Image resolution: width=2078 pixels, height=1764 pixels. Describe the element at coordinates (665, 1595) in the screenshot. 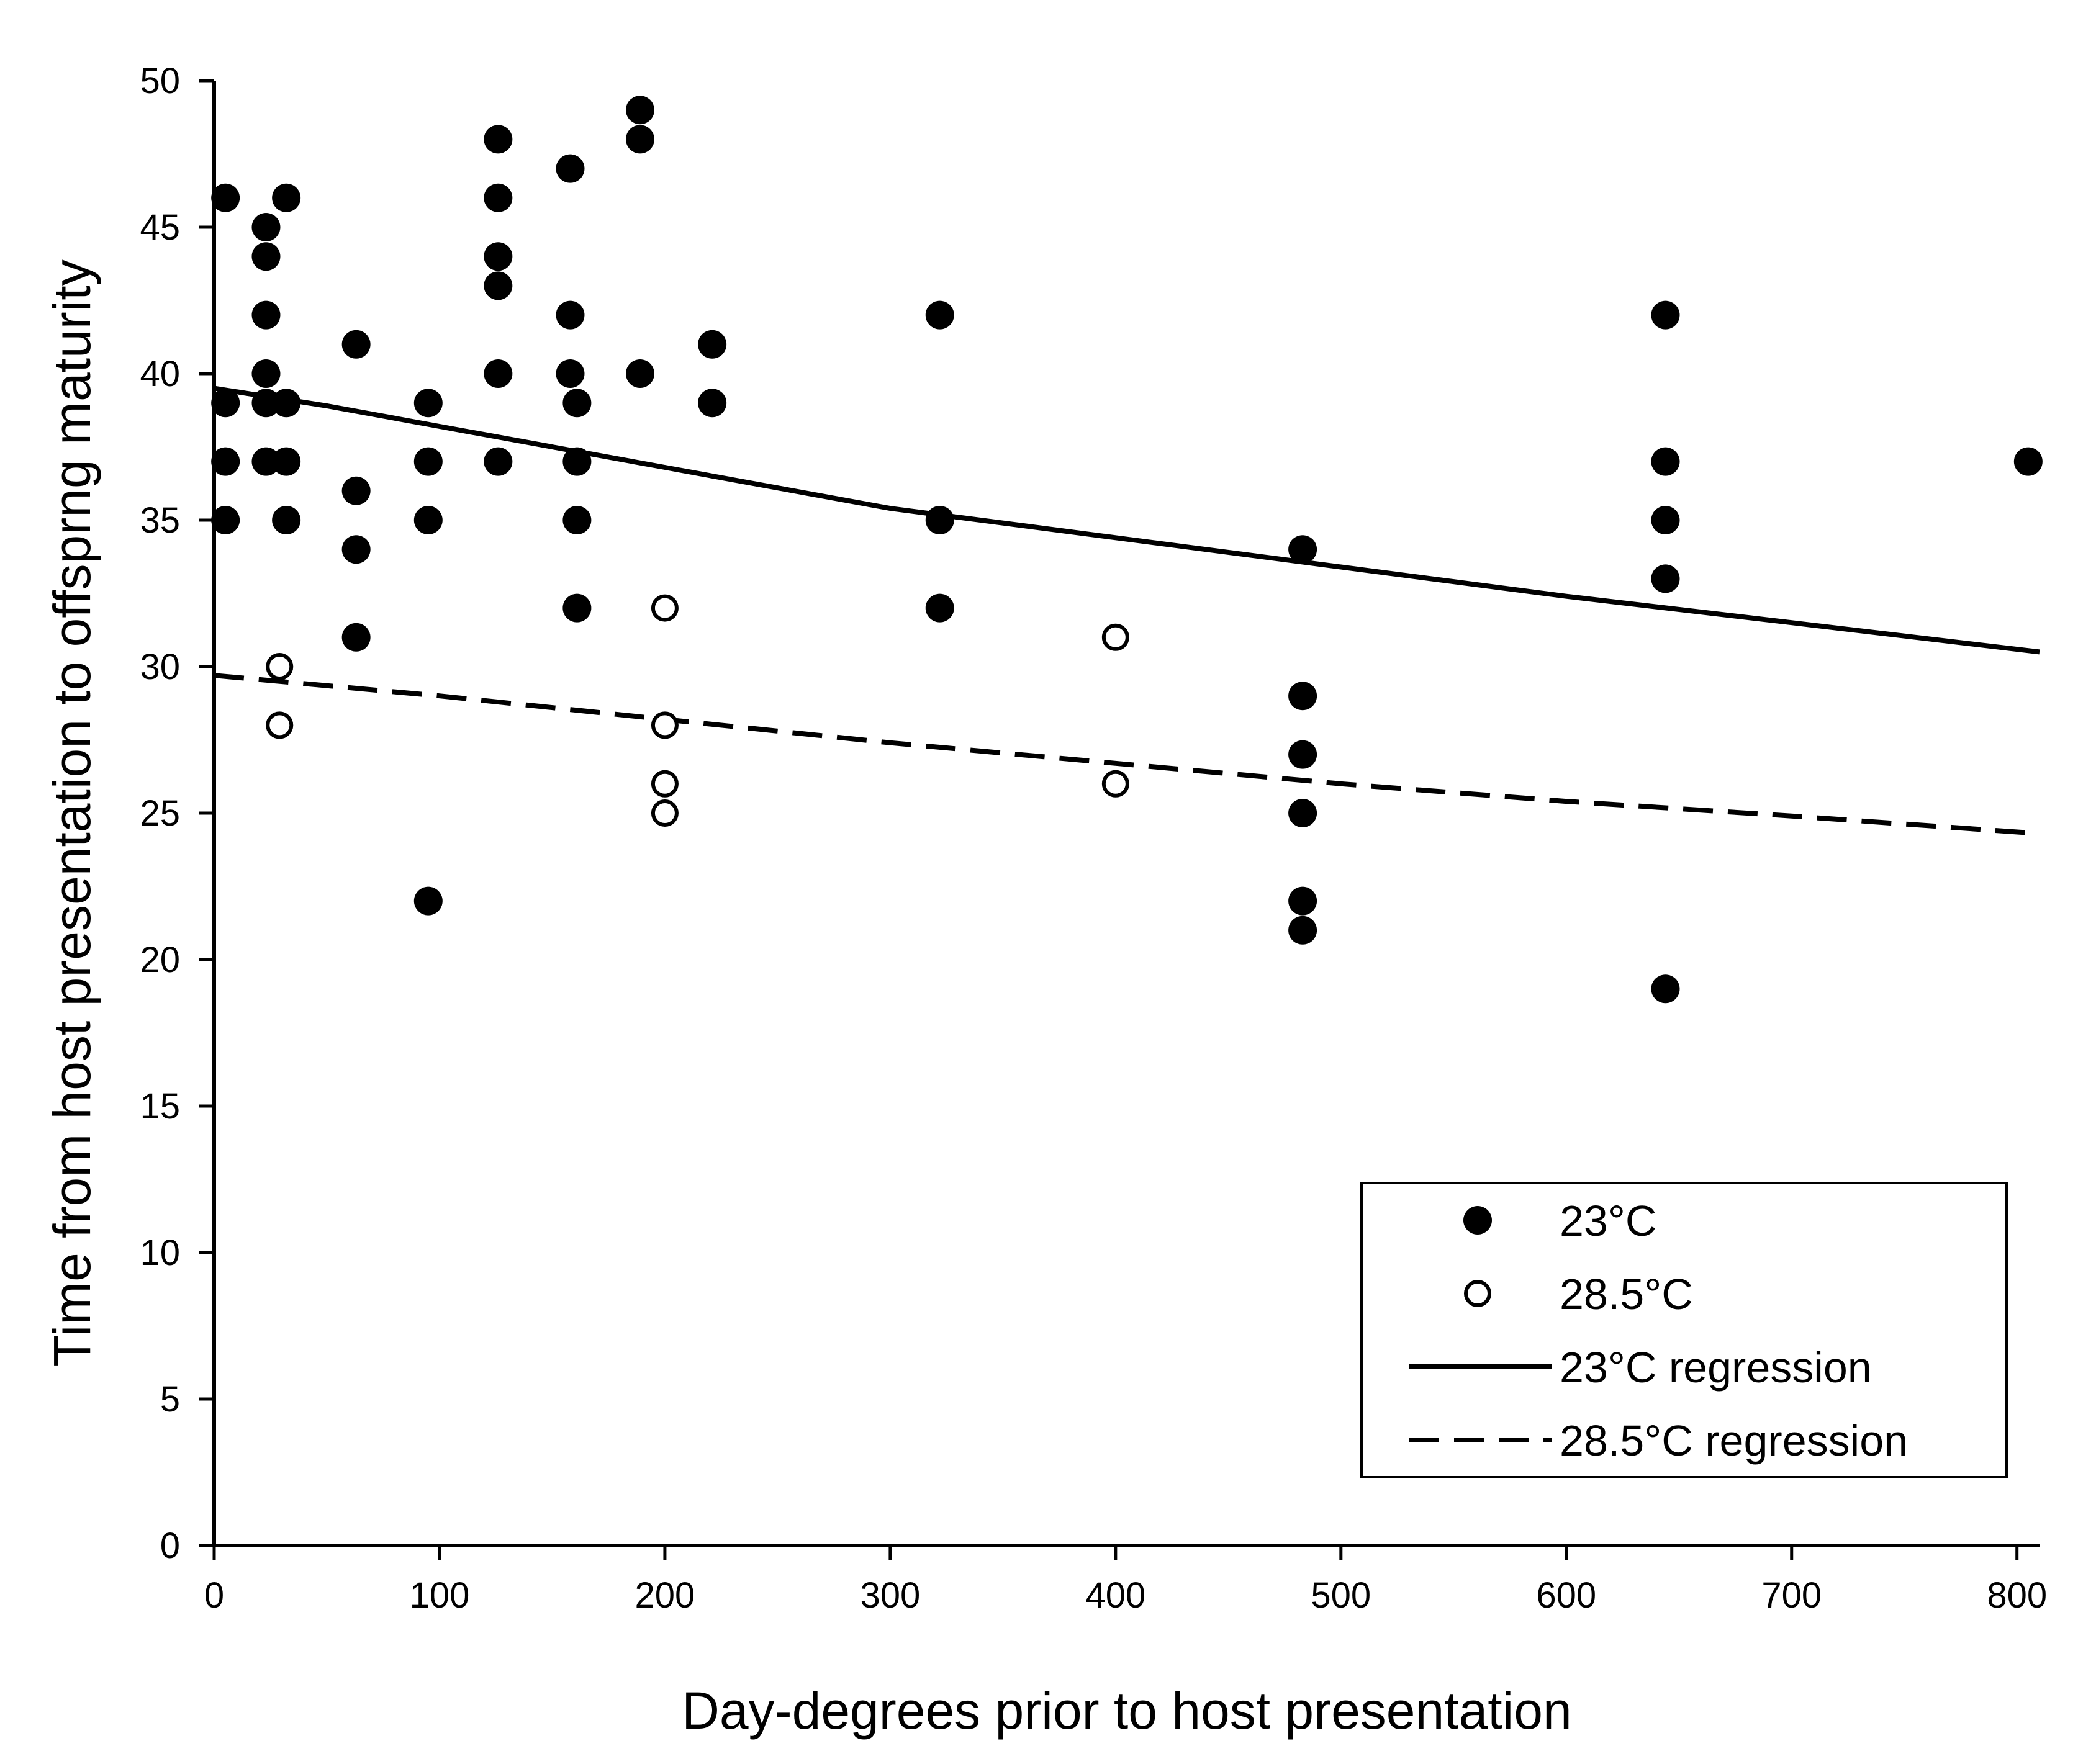

I see `x-tick-label: 200` at that location.